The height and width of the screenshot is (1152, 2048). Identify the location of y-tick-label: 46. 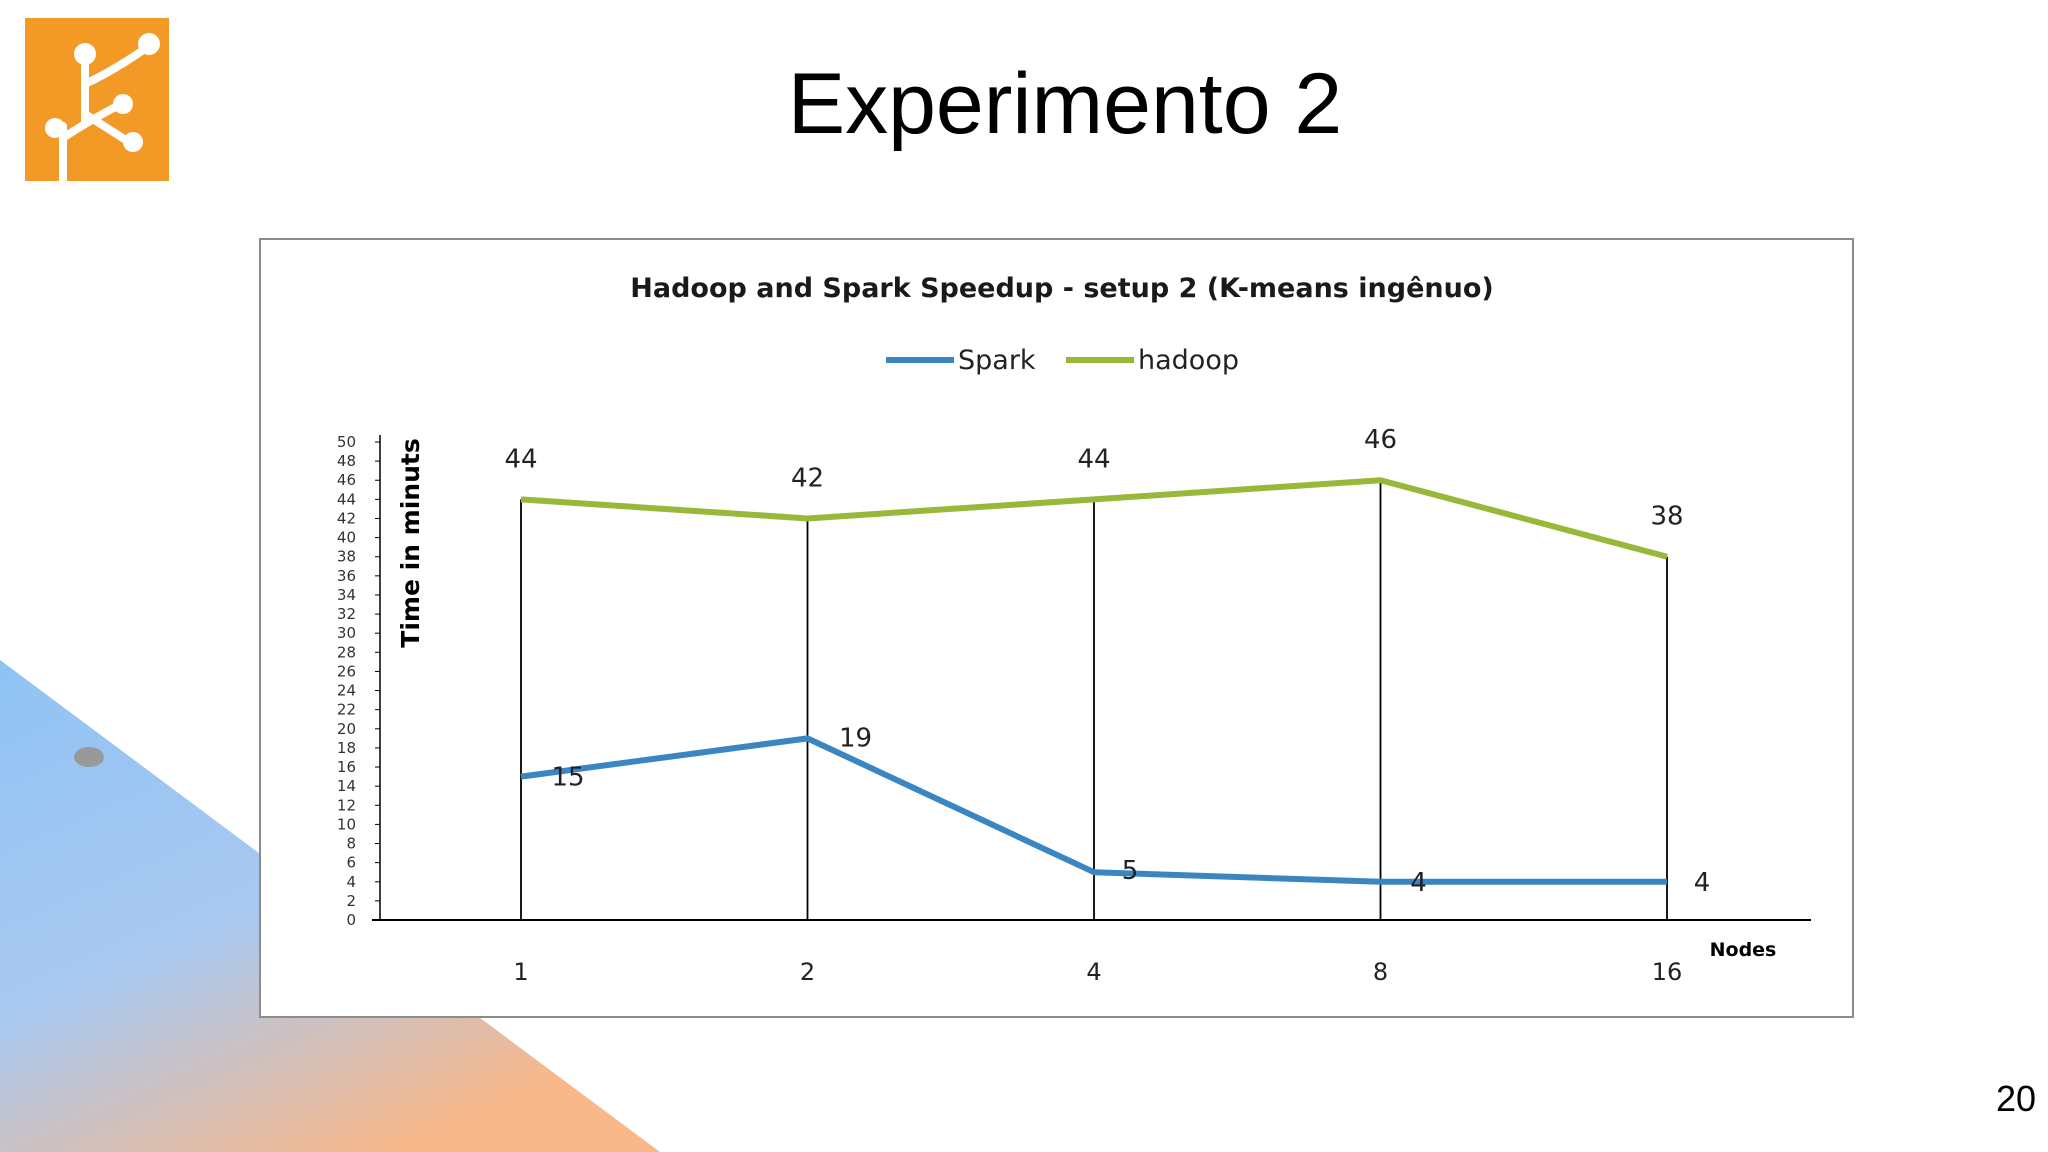
(346, 480).